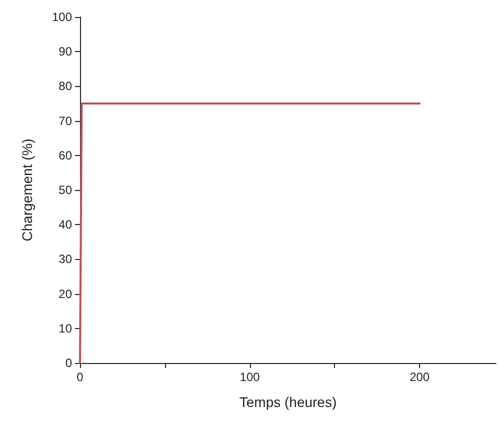 The image size is (498, 421). What do you see at coordinates (288, 402) in the screenshot?
I see `x-axis-title: Temps (heures)` at bounding box center [288, 402].